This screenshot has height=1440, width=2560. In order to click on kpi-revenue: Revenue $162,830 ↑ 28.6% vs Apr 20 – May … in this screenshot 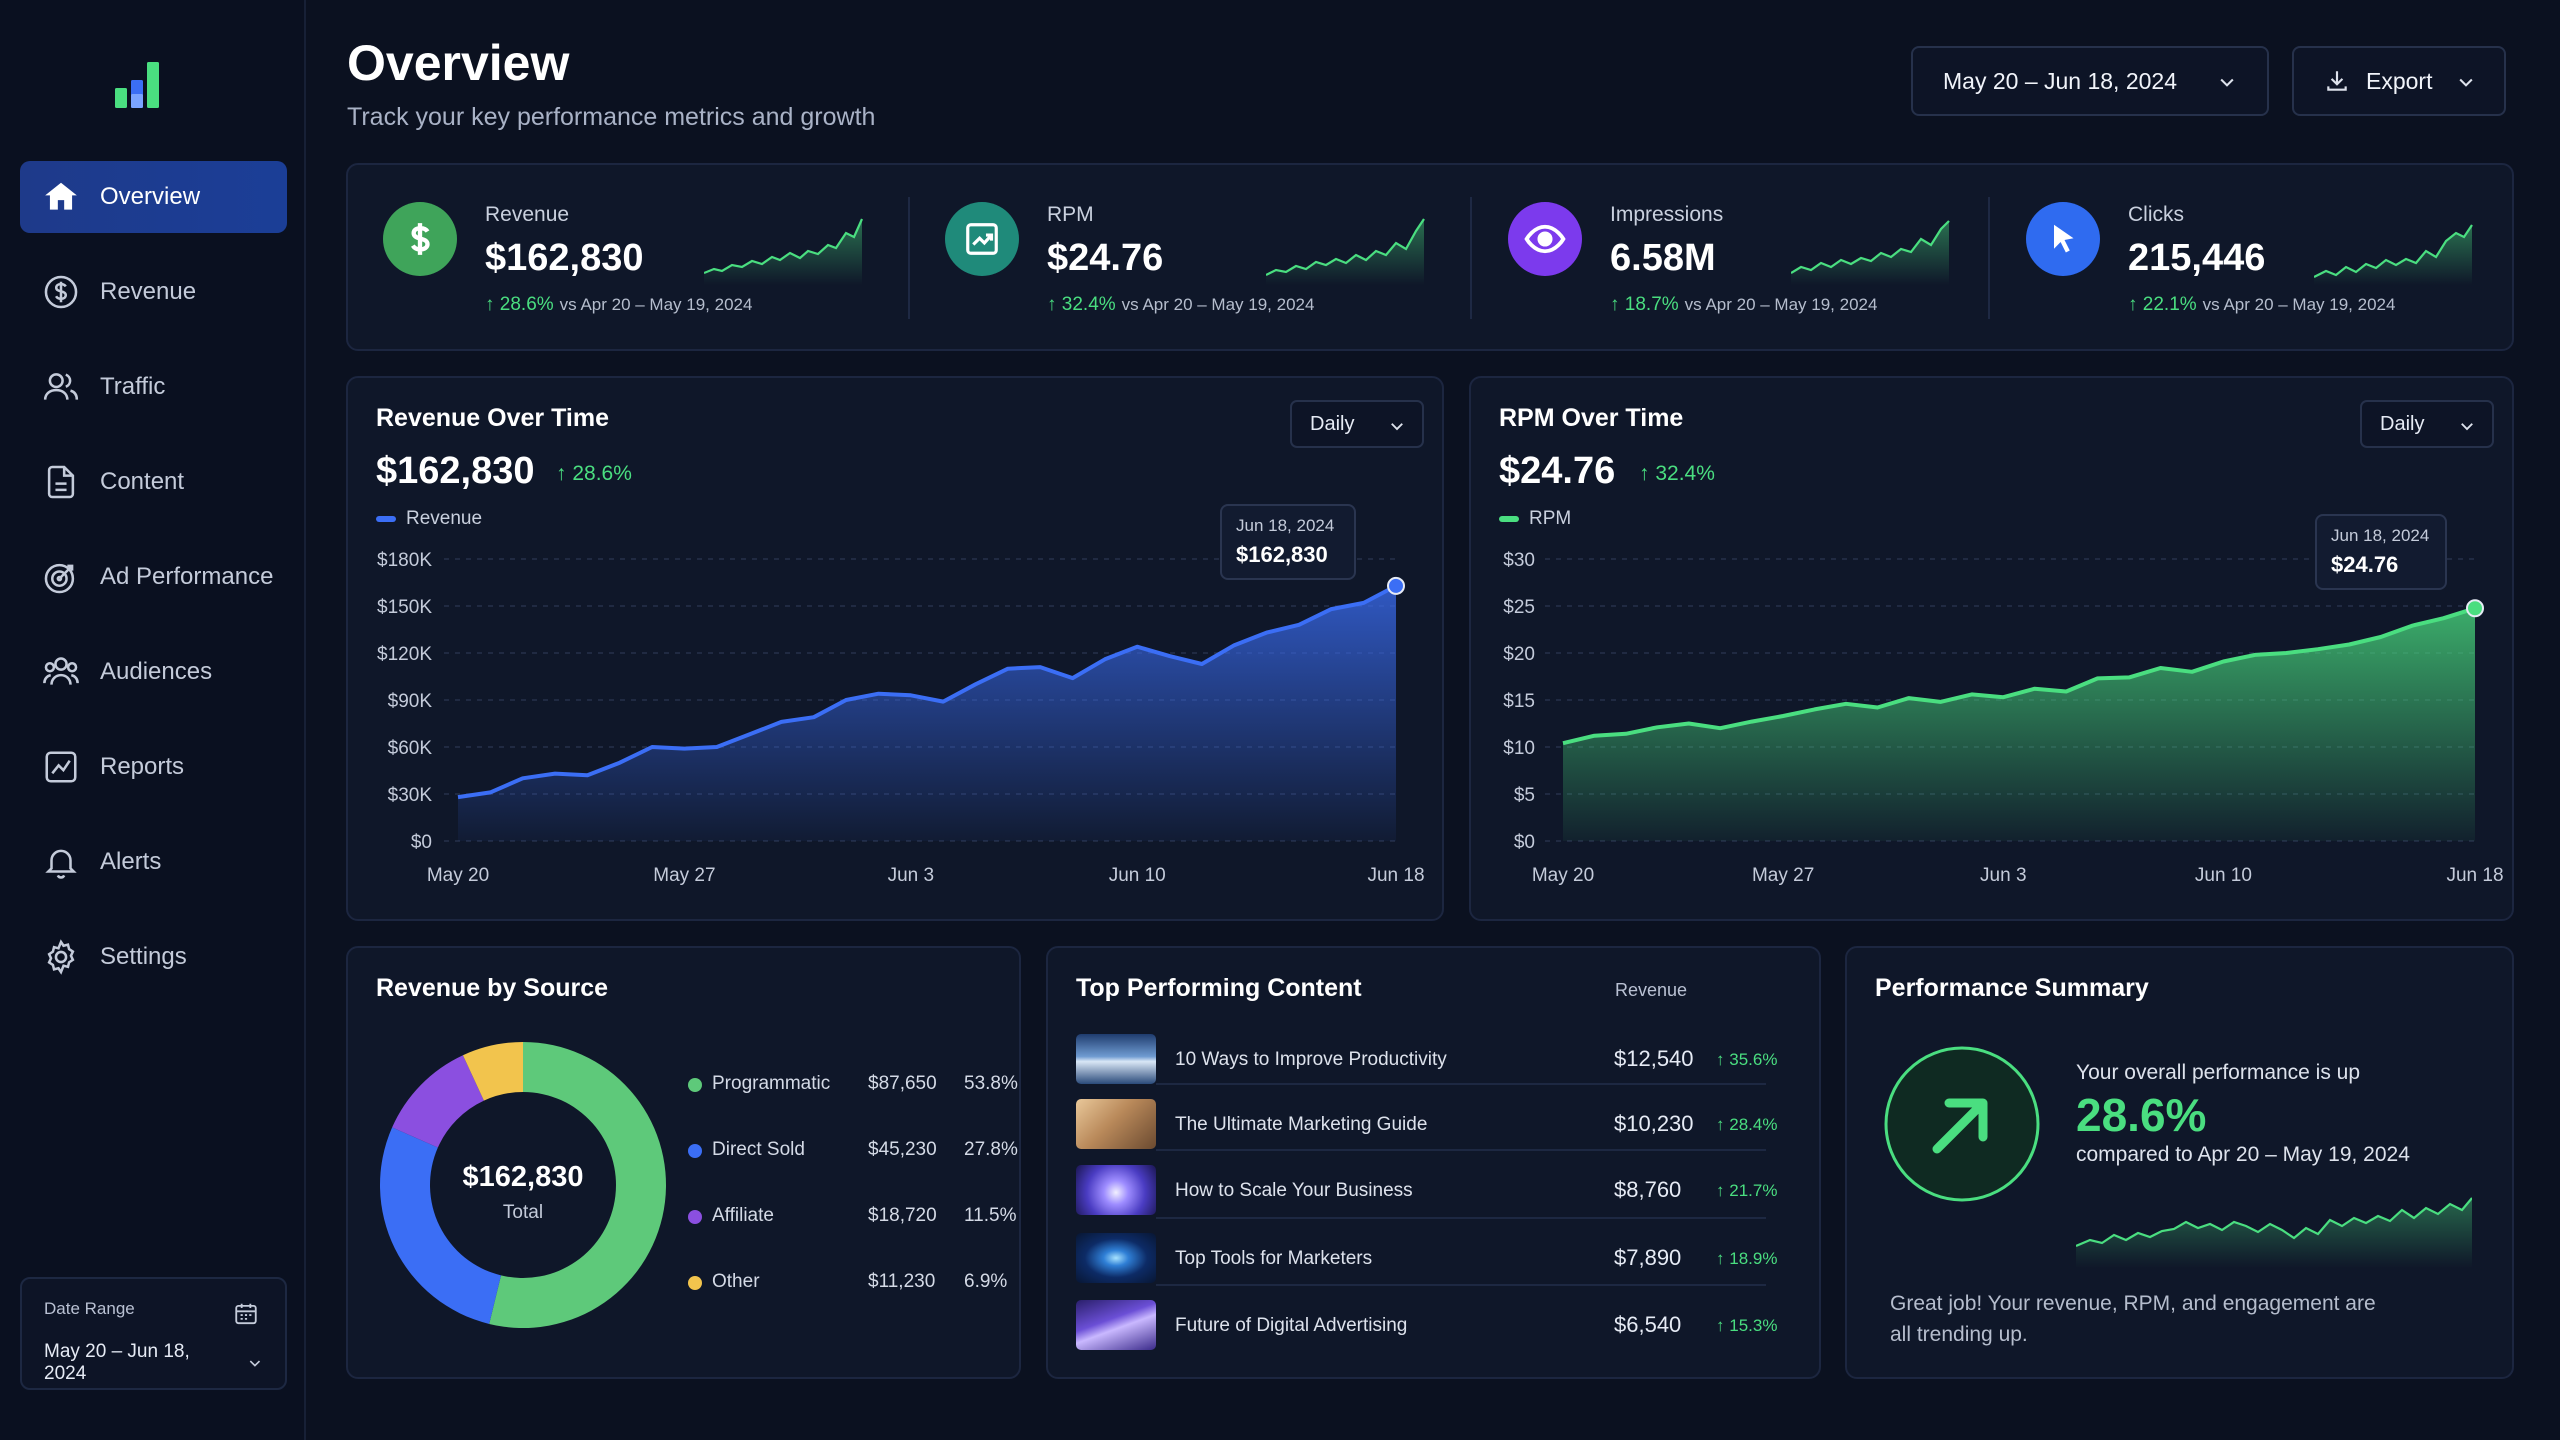, I will do `click(628, 257)`.